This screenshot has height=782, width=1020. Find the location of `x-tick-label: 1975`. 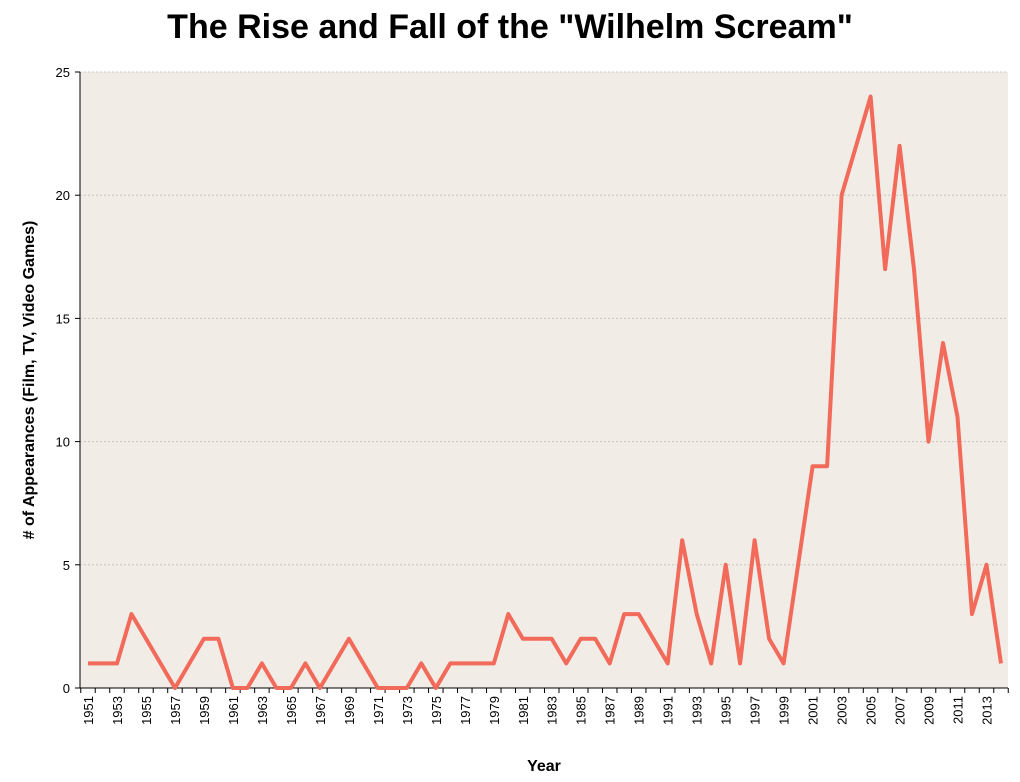

x-tick-label: 1975 is located at coordinates (436, 710).